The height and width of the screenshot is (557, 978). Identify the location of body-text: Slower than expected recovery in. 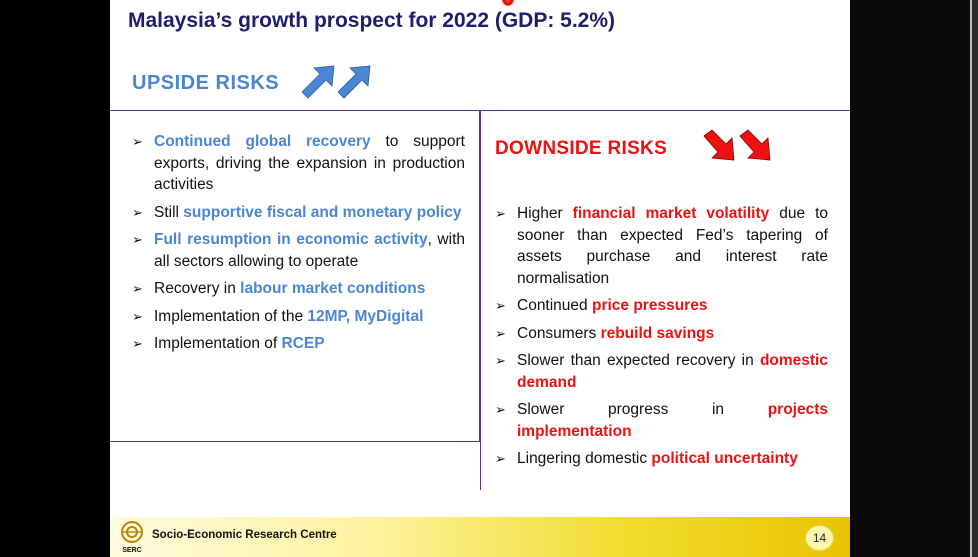
(638, 360).